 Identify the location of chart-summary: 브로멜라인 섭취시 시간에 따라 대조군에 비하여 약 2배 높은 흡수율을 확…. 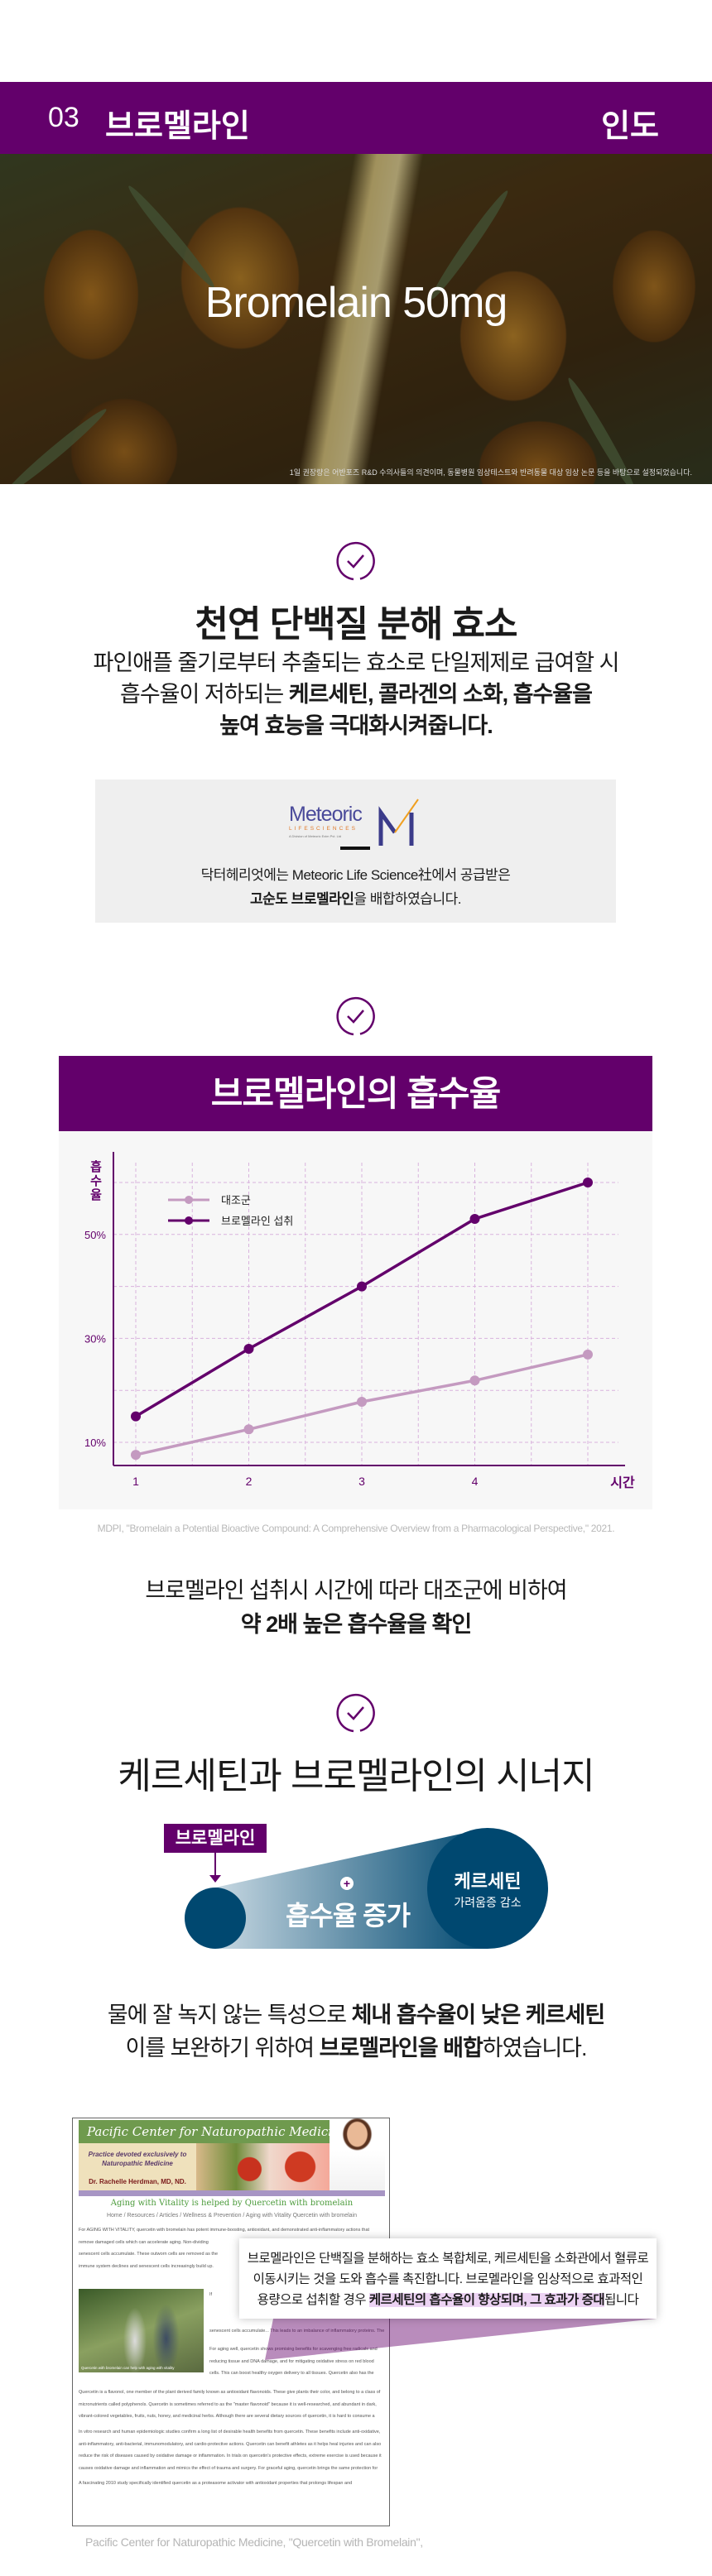
(356, 1608).